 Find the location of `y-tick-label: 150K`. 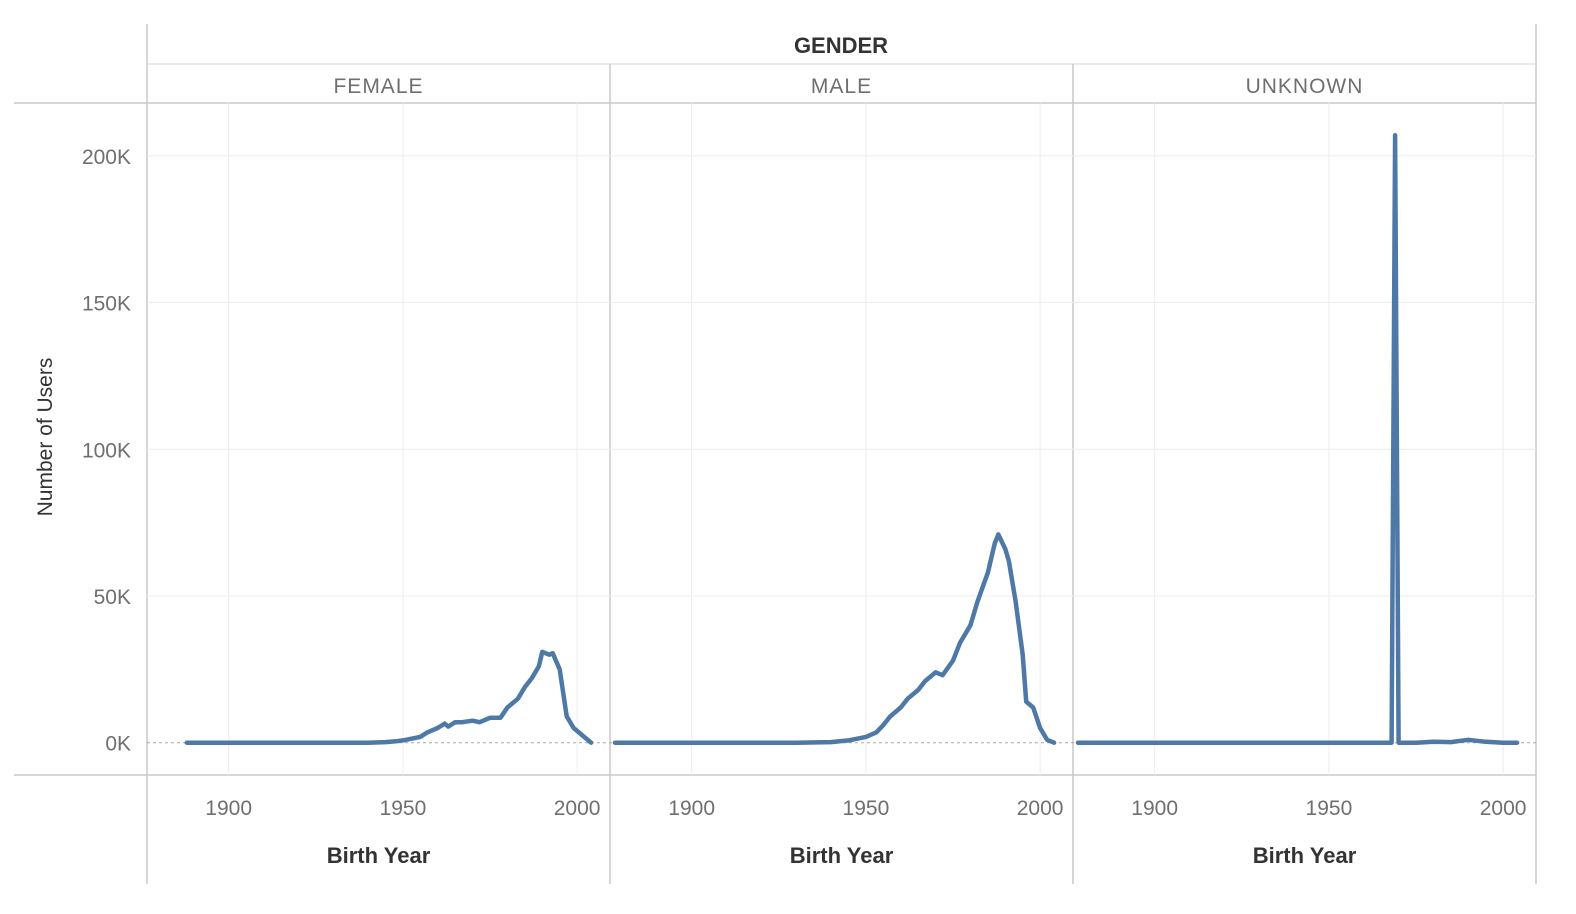

y-tick-label: 150K is located at coordinates (106, 304).